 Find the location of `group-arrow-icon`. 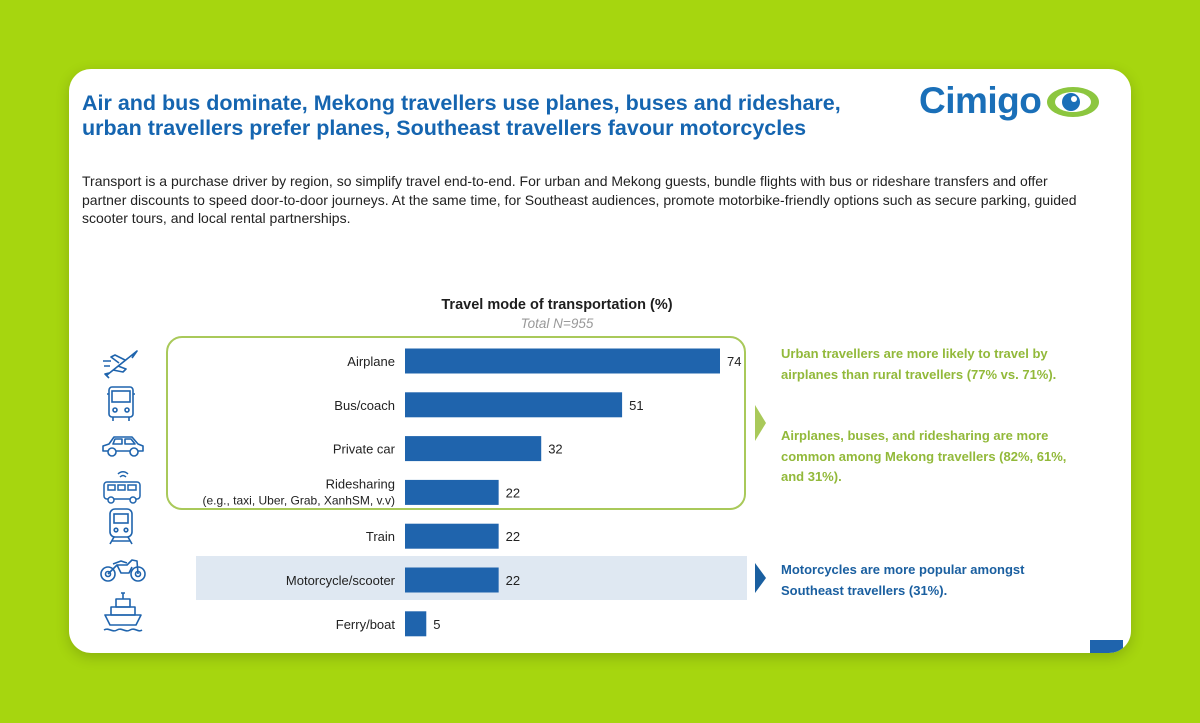

group-arrow-icon is located at coordinates (760, 423).